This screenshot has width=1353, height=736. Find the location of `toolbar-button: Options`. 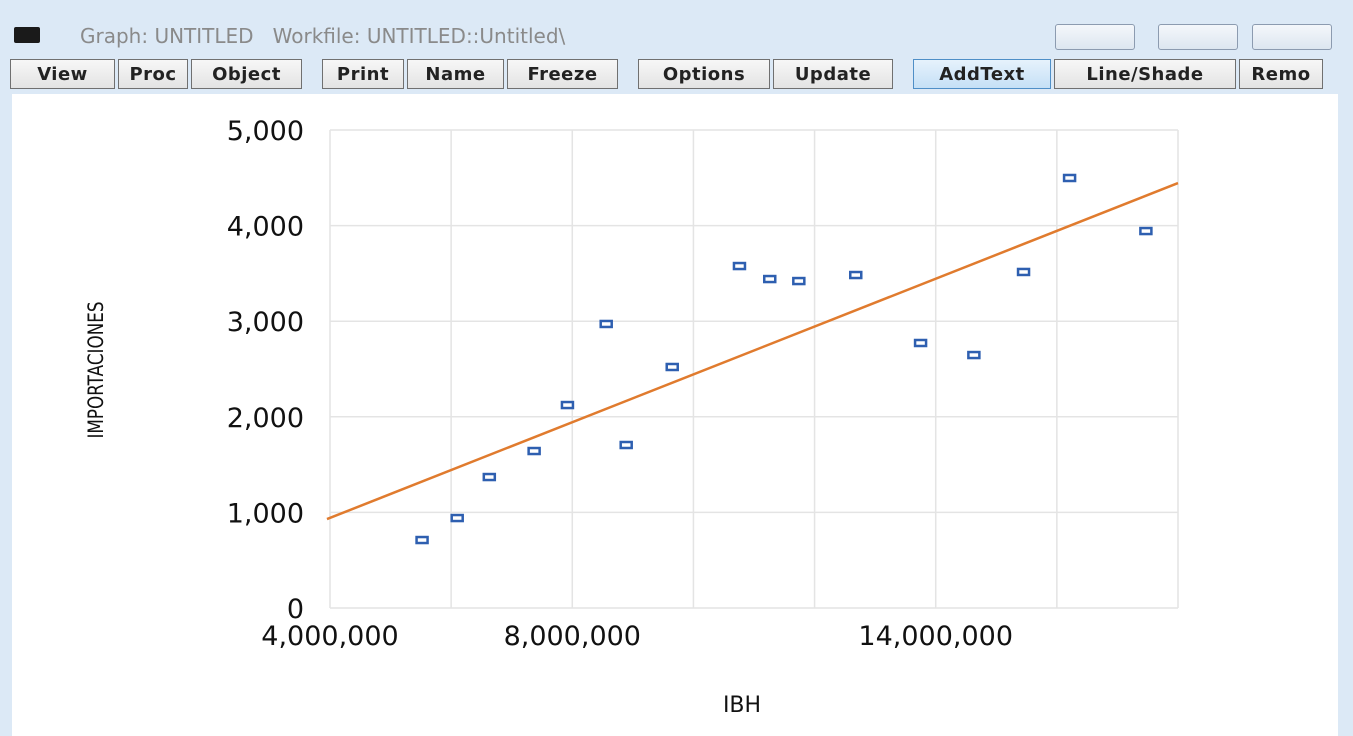

toolbar-button: Options is located at coordinates (704, 74).